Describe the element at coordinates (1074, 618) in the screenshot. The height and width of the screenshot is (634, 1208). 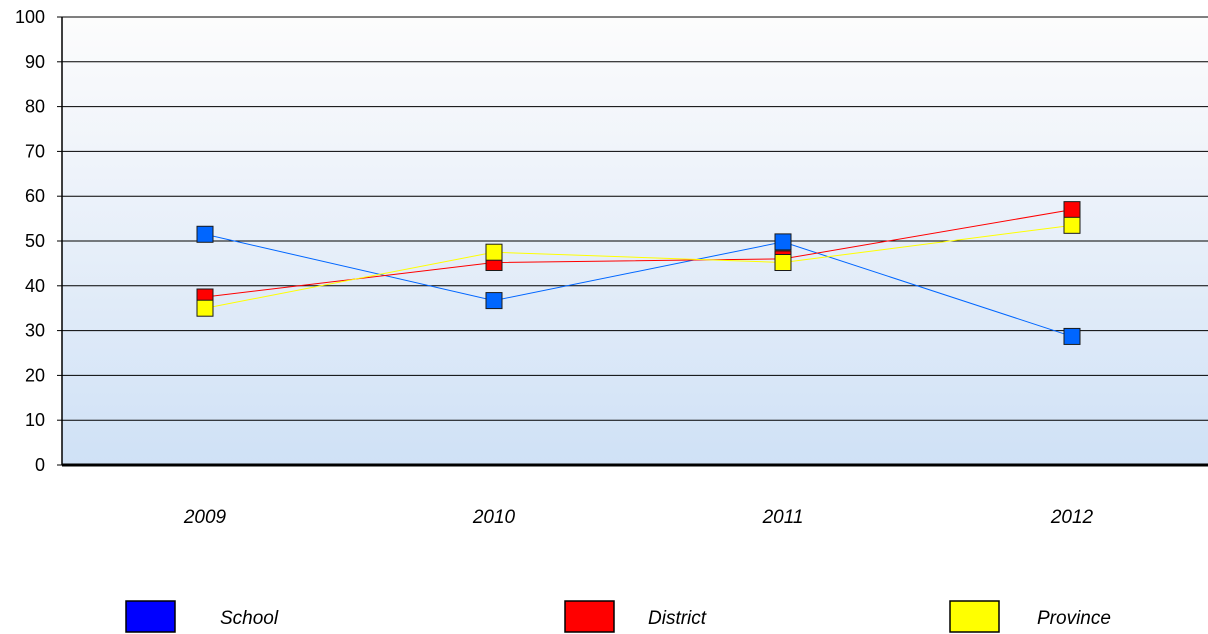
I see `legend-label-province: Province` at that location.